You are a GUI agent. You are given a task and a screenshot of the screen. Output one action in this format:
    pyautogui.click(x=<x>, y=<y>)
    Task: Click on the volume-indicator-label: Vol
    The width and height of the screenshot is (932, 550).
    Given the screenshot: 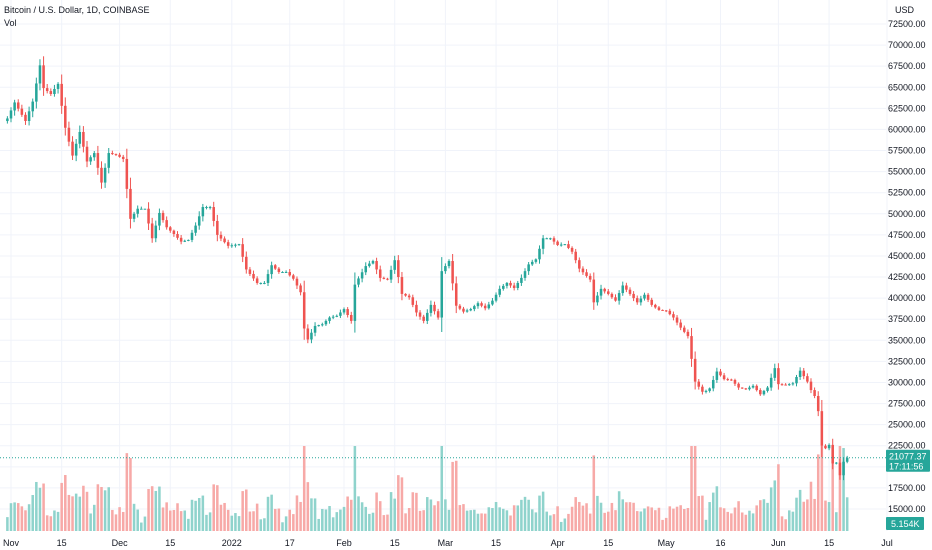 What is the action you would take?
    pyautogui.click(x=10, y=23)
    